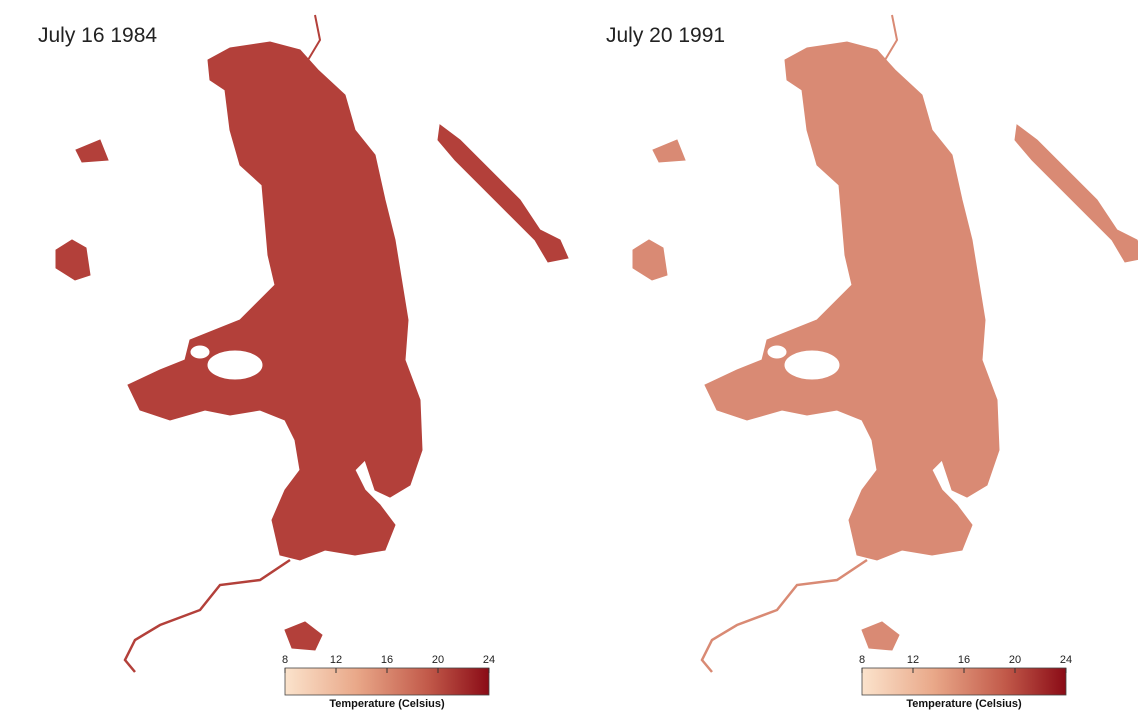 This screenshot has width=1138, height=711. I want to click on panel-title: July 20 1991, so click(665, 35).